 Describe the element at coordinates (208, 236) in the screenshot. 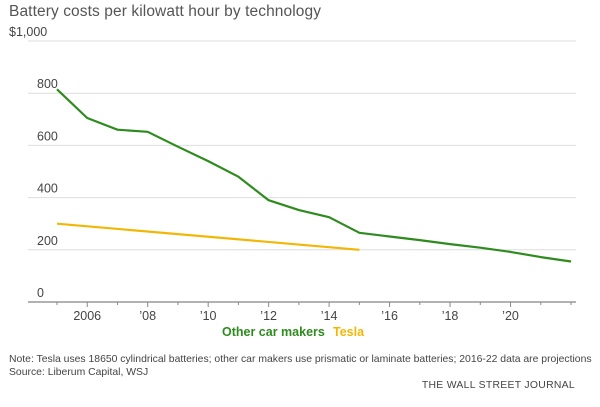

I see `series-line-tesla` at that location.